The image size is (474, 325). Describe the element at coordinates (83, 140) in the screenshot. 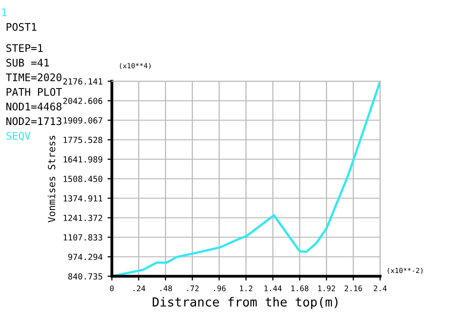

I see `y-tick-label: 1775.528` at that location.